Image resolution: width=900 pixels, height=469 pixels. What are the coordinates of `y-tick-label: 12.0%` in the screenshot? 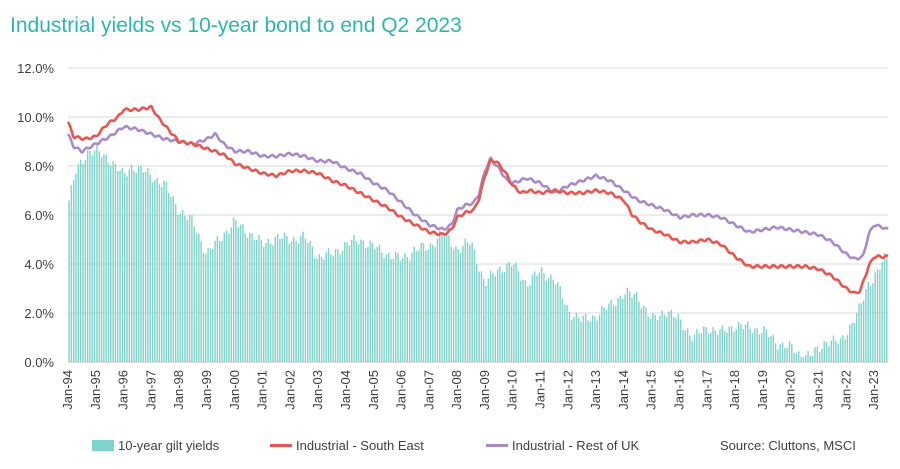 It's located at (35, 68).